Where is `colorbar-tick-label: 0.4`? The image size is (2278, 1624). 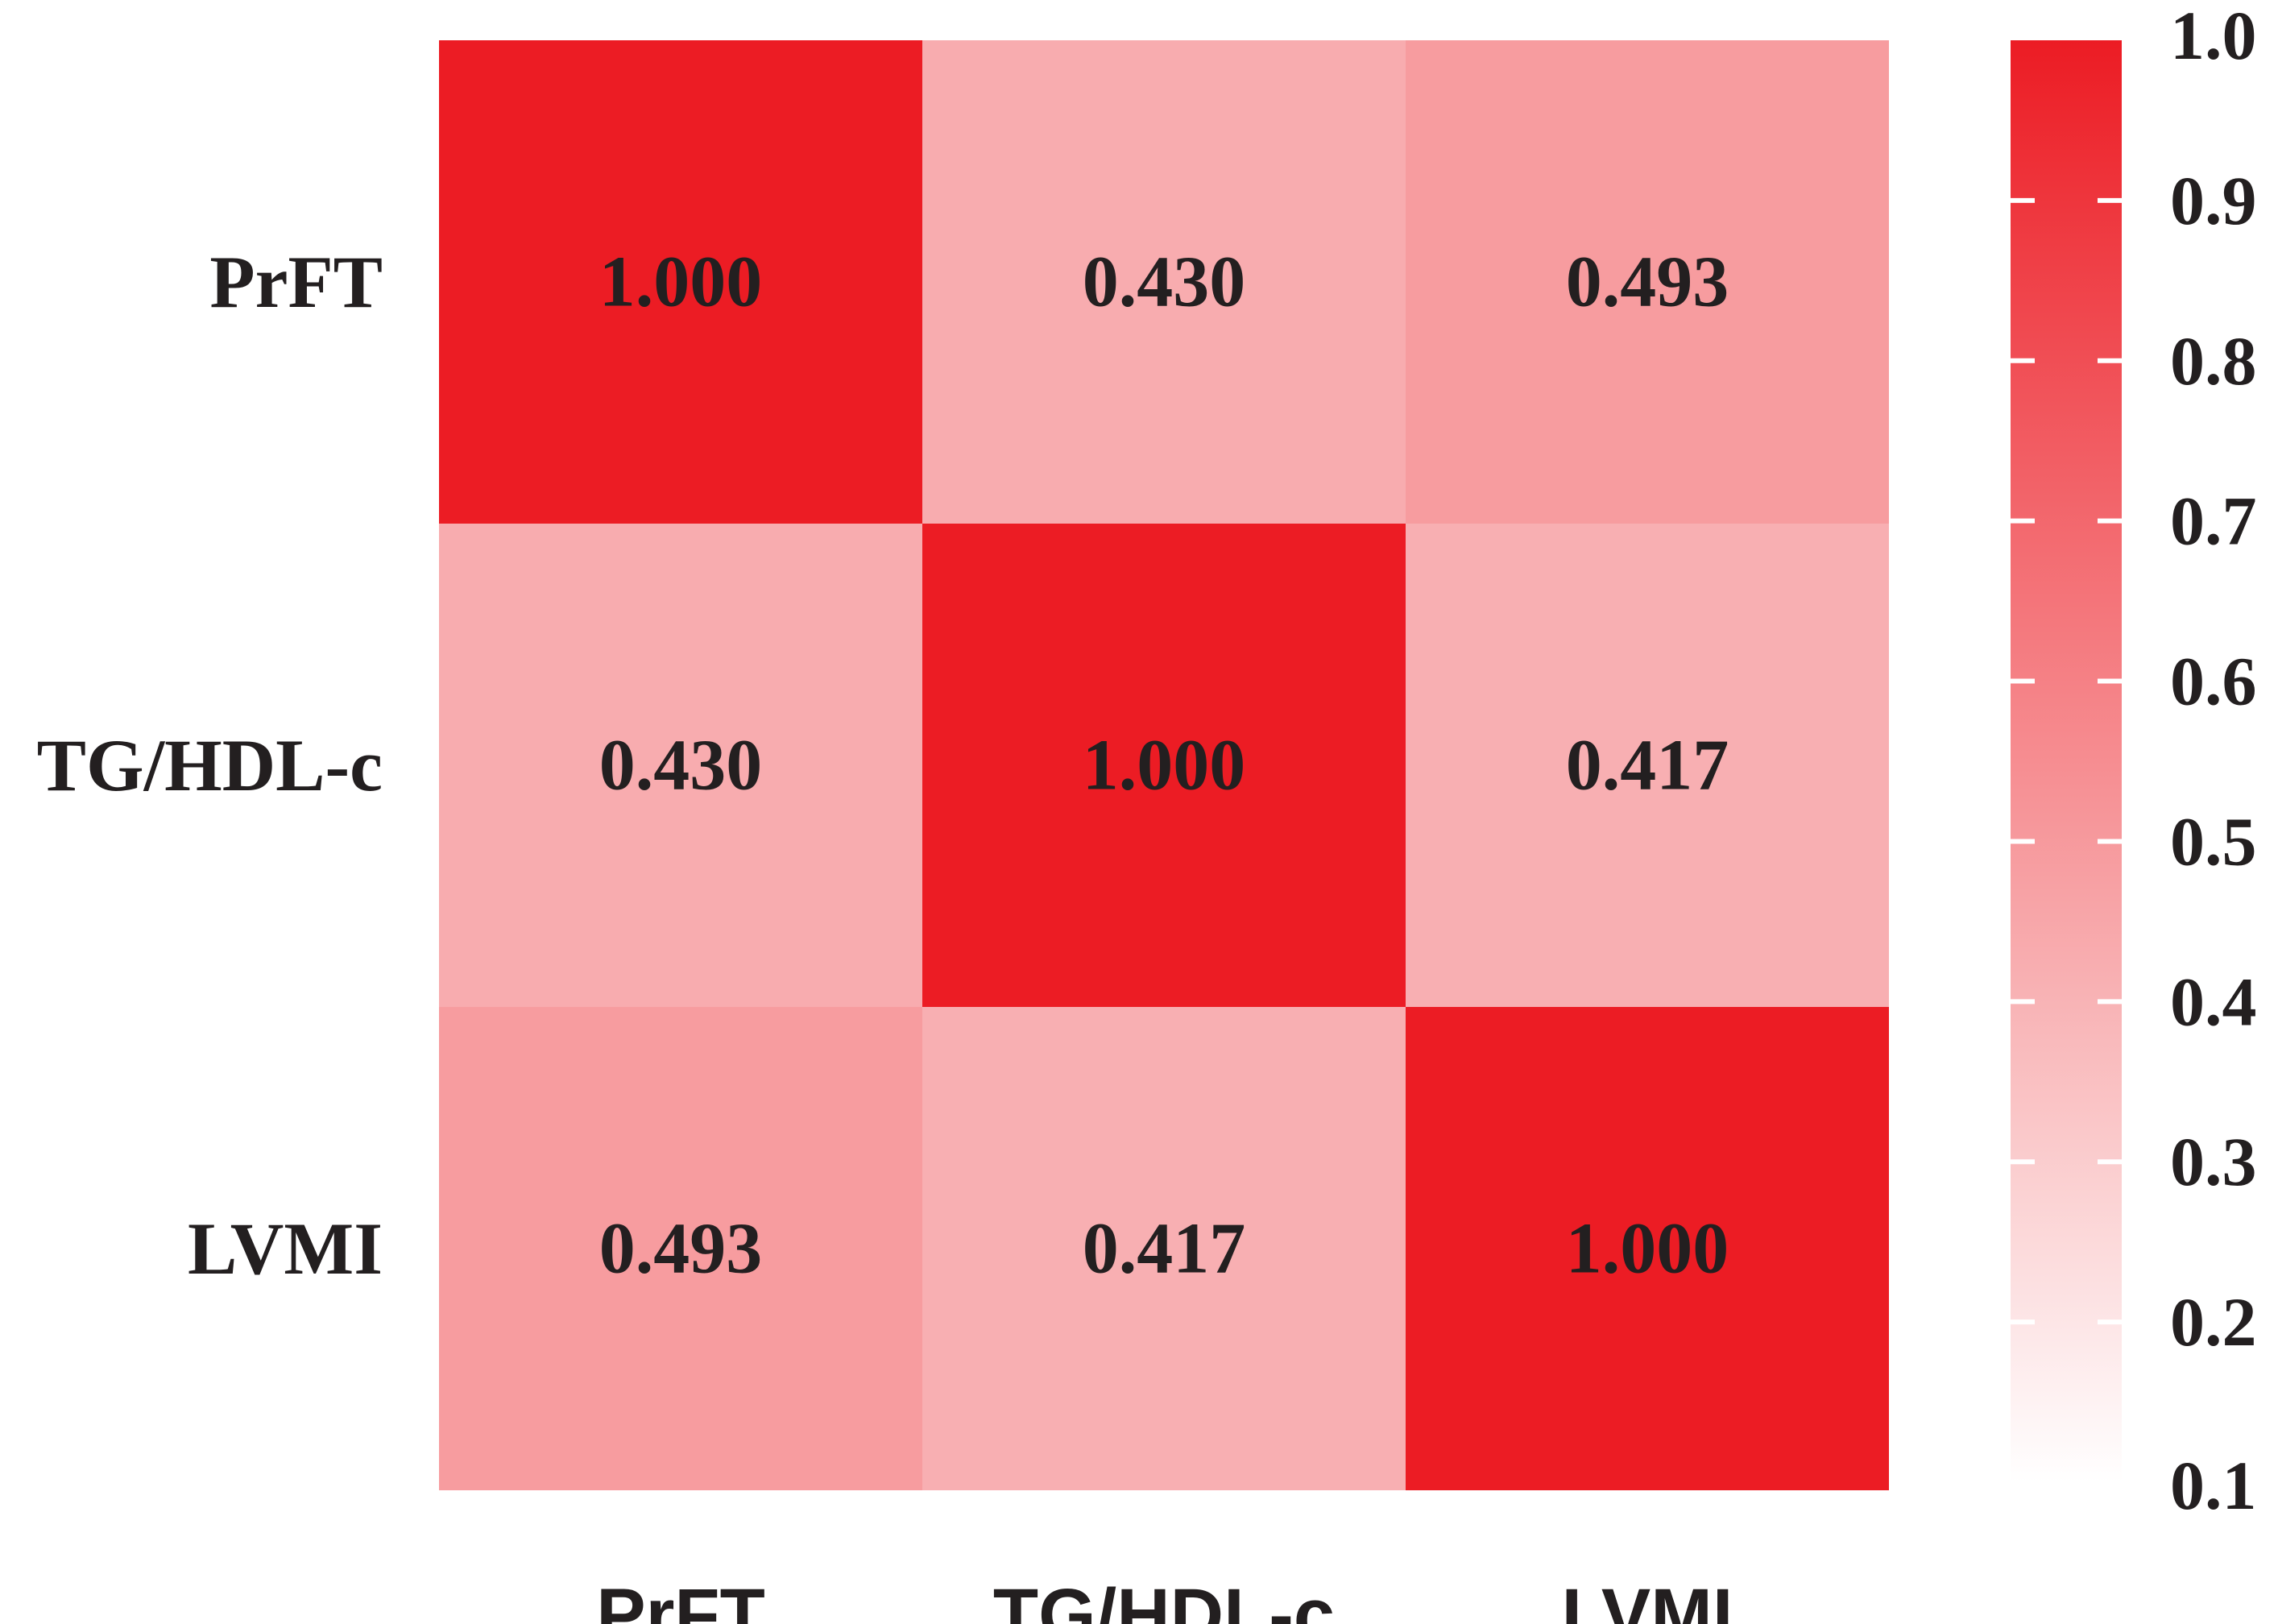 colorbar-tick-label: 0.4 is located at coordinates (2214, 1002).